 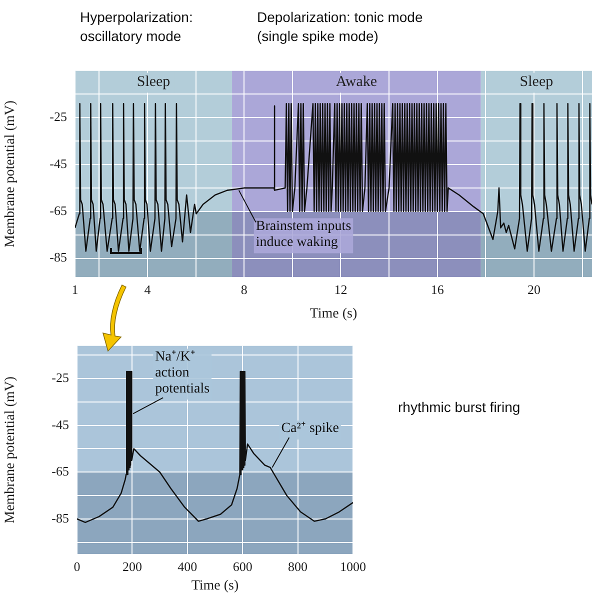 I want to click on annotation: Brainstem inputs induce waking, so click(x=304, y=234).